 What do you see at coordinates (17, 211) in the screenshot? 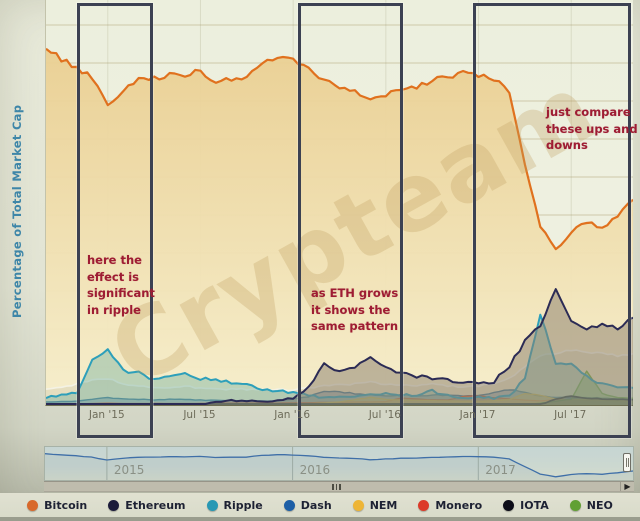
I see `y-axis-label: Percentage of Total Market Cap` at bounding box center [17, 211].